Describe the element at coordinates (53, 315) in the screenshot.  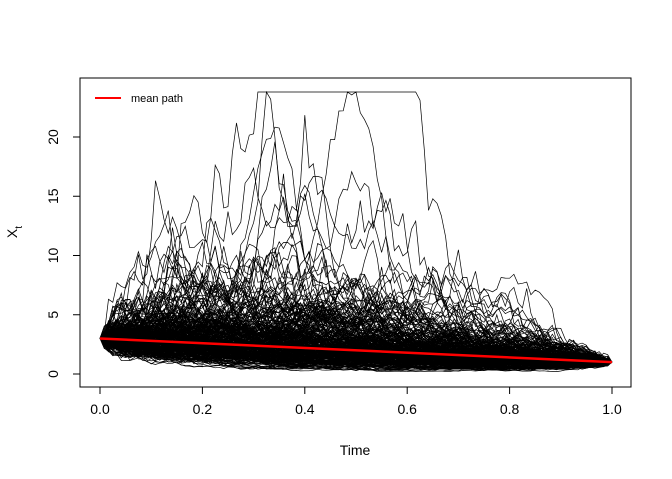
I see `y-tick-label: 5` at that location.